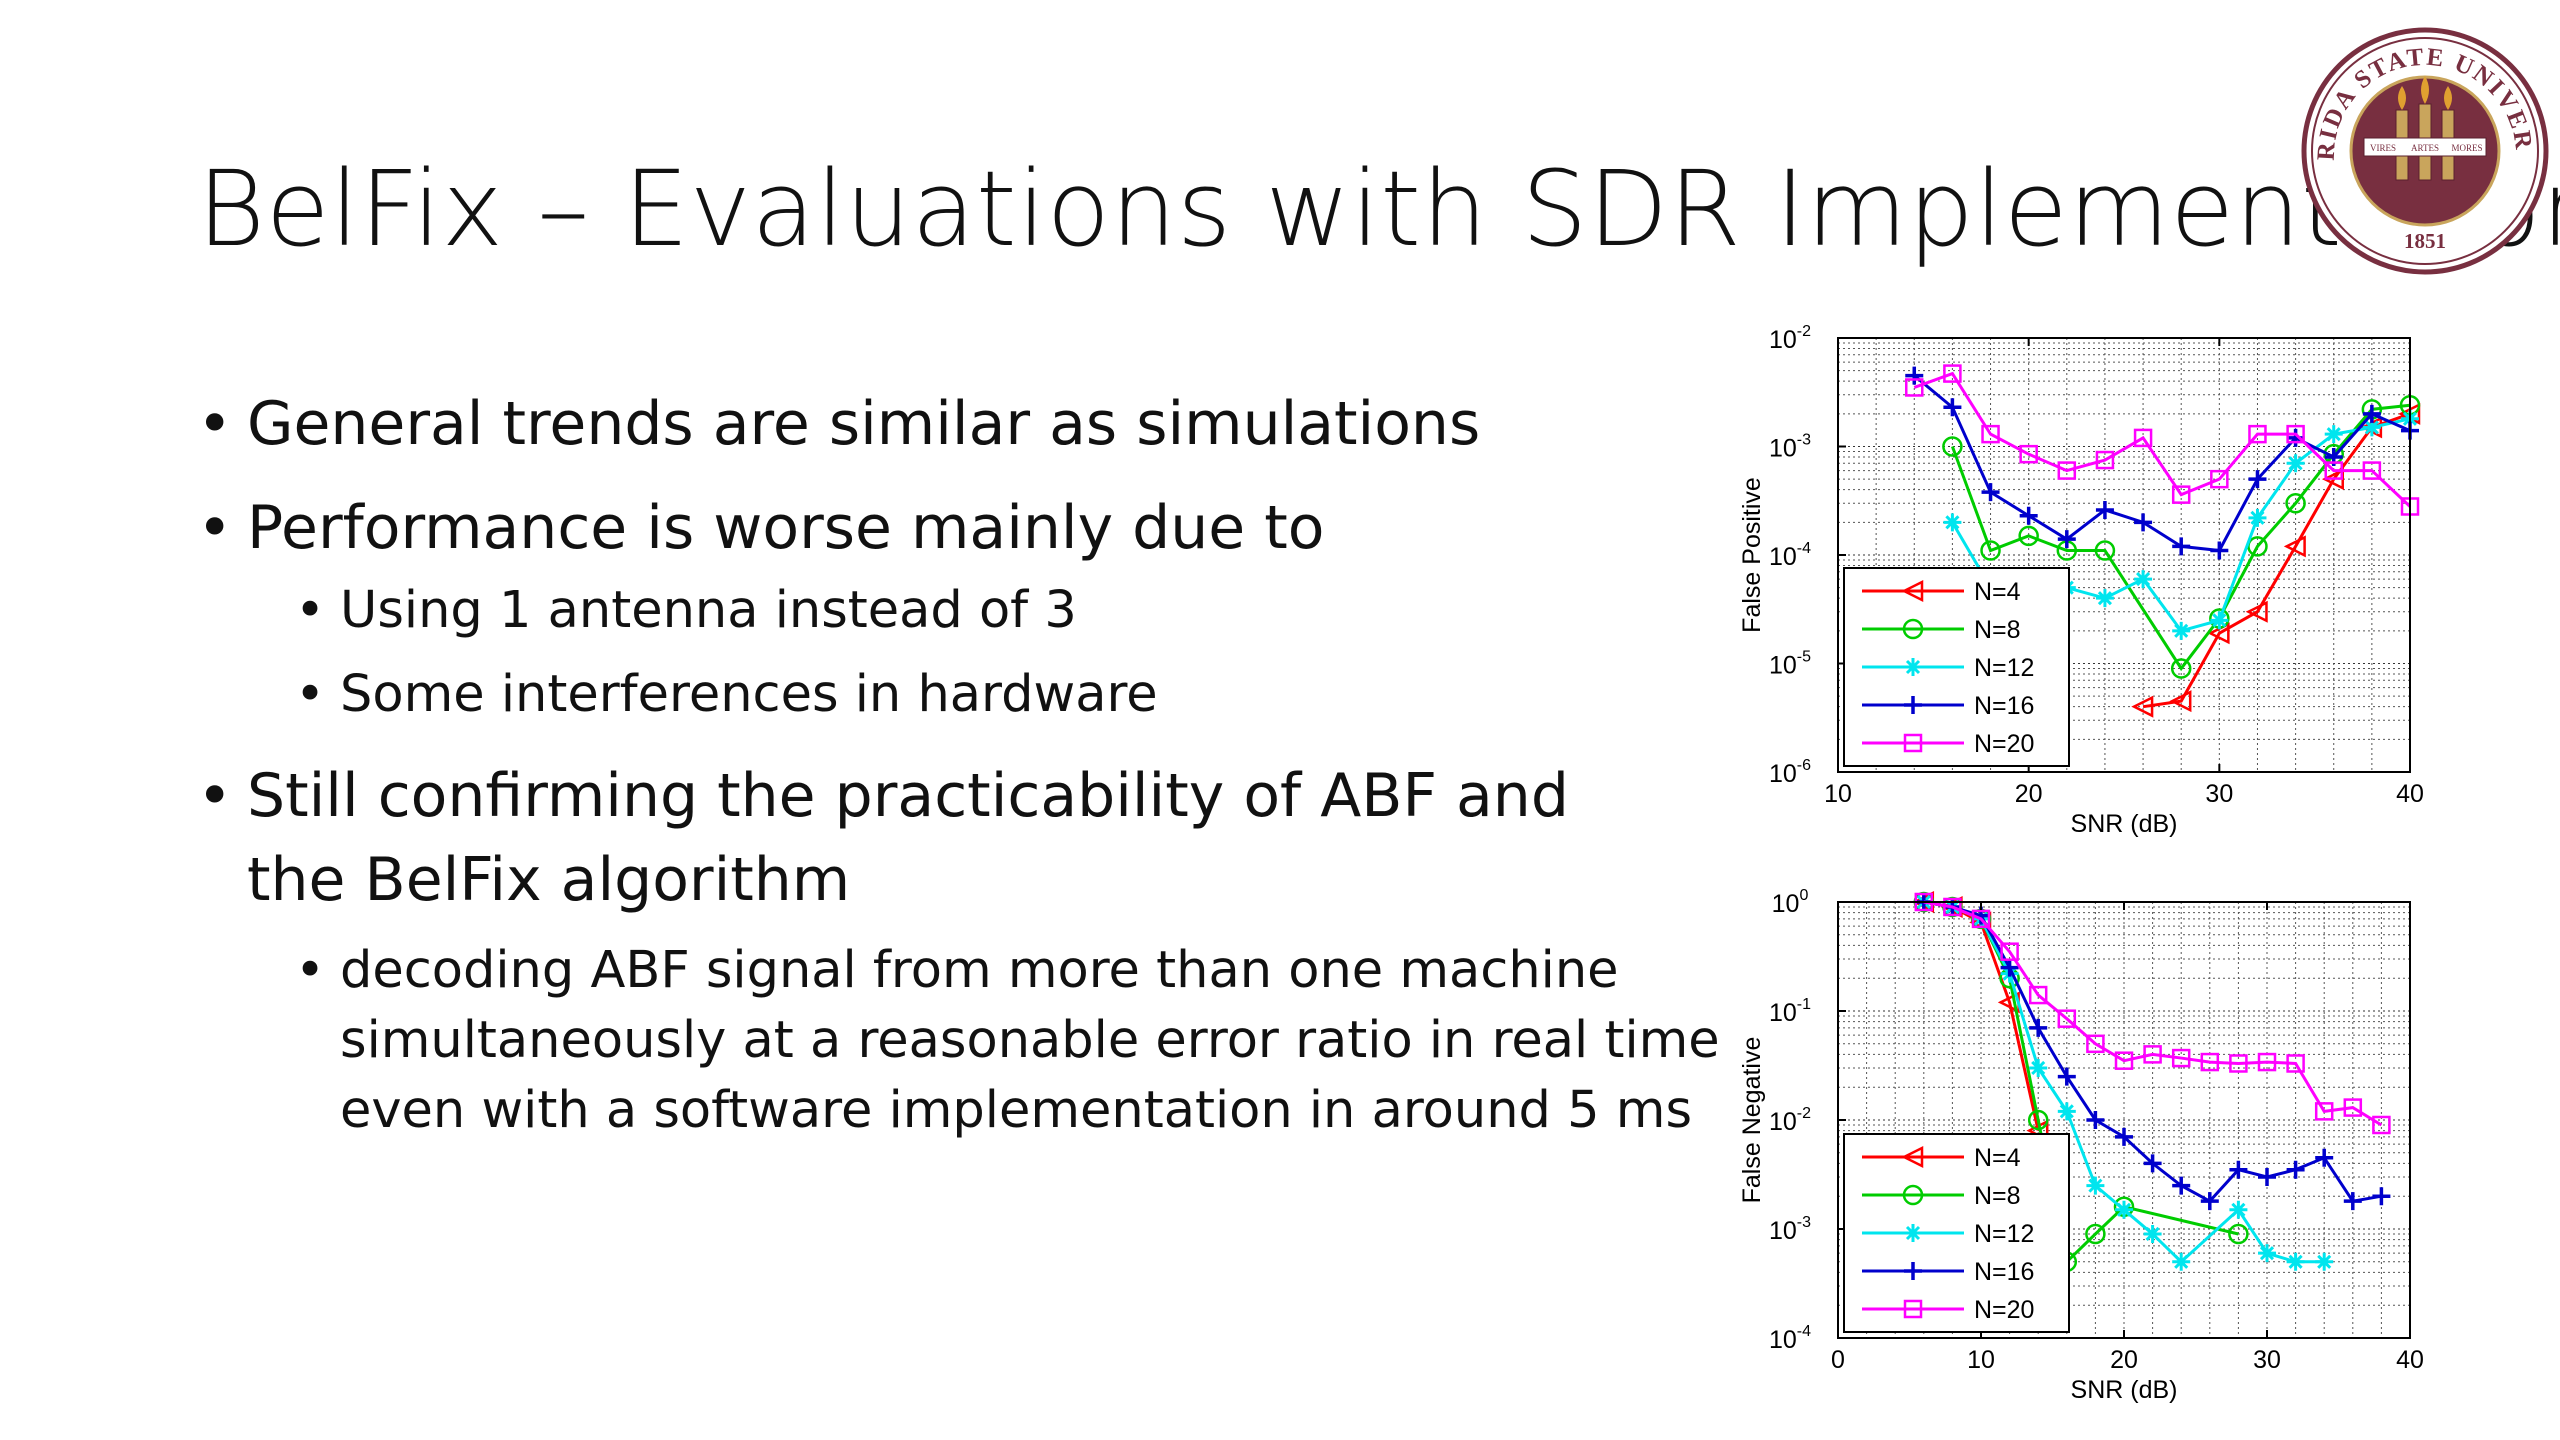  What do you see at coordinates (2425, 241) in the screenshot?
I see `seal-year: 1851` at bounding box center [2425, 241].